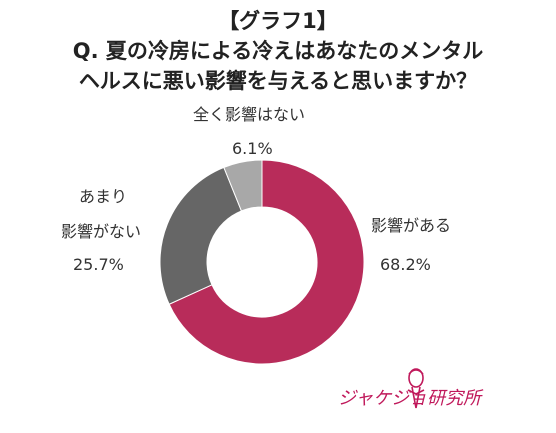 Image resolution: width=556 pixels, height=433 pixels. I want to click on slice-label-notmuch-line2: 影響がない, so click(101, 231).